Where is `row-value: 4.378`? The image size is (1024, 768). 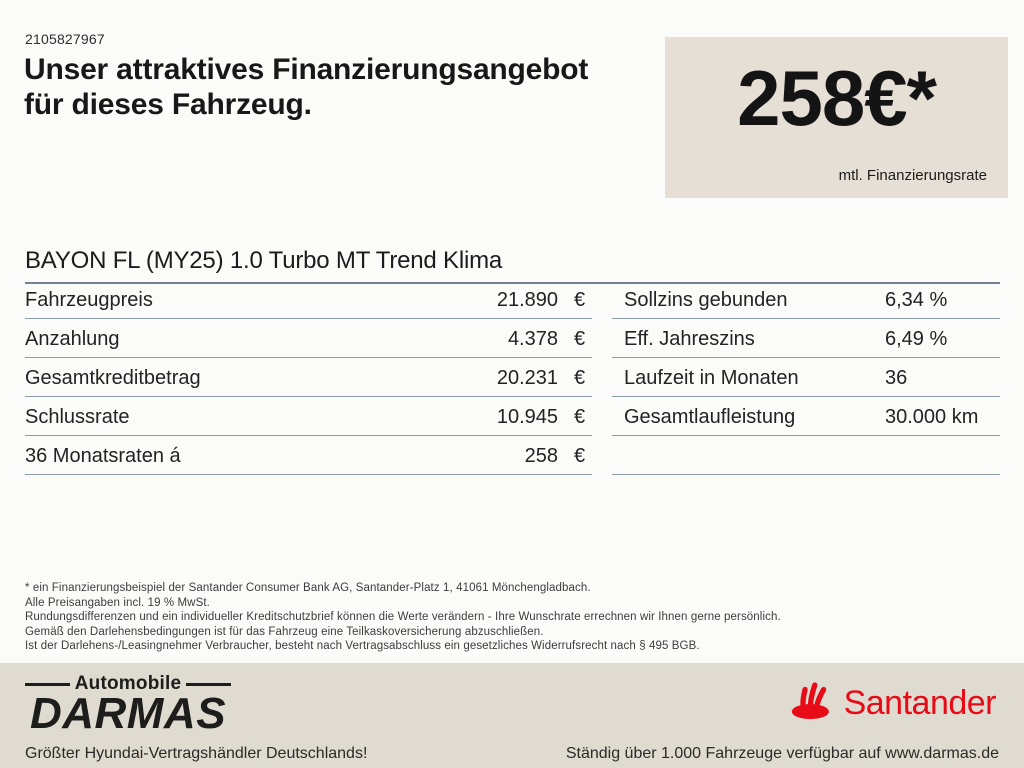 row-value: 4.378 is located at coordinates (532, 339).